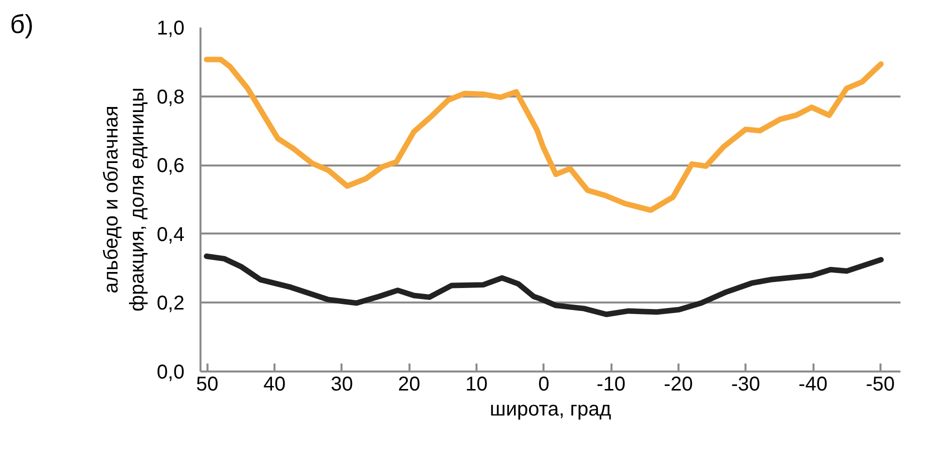  I want to click on x-tick-label: 10, so click(476, 385).